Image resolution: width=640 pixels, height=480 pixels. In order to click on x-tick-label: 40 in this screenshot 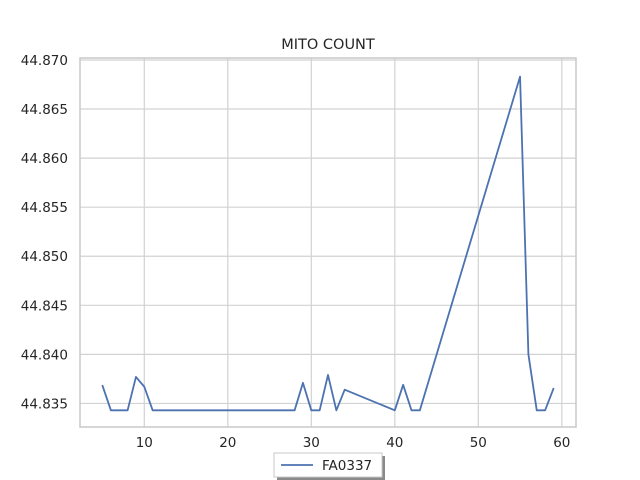, I will do `click(394, 443)`.